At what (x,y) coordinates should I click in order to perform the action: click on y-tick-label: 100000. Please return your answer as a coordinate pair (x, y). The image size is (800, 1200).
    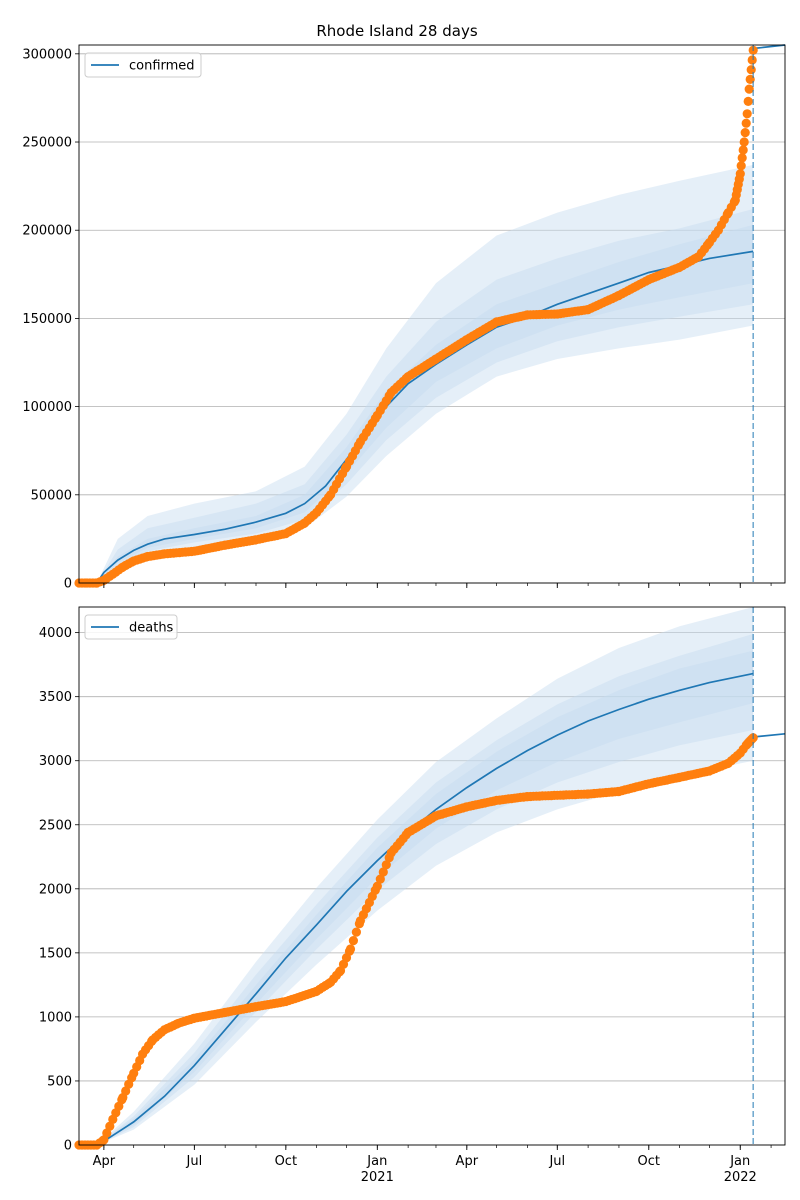
    Looking at the image, I should click on (47, 407).